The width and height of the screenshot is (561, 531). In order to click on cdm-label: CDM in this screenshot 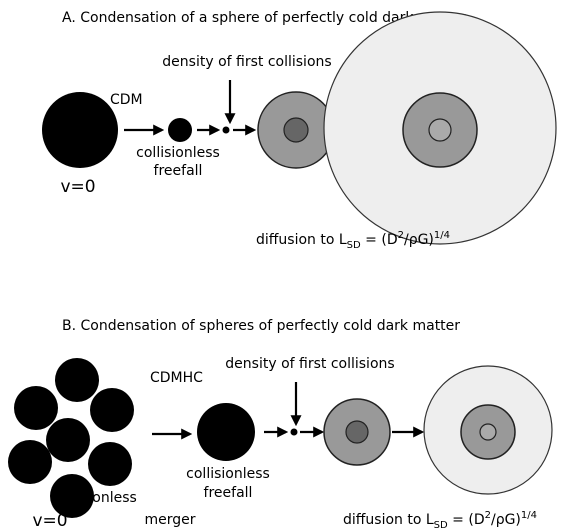, I will do `click(126, 100)`.